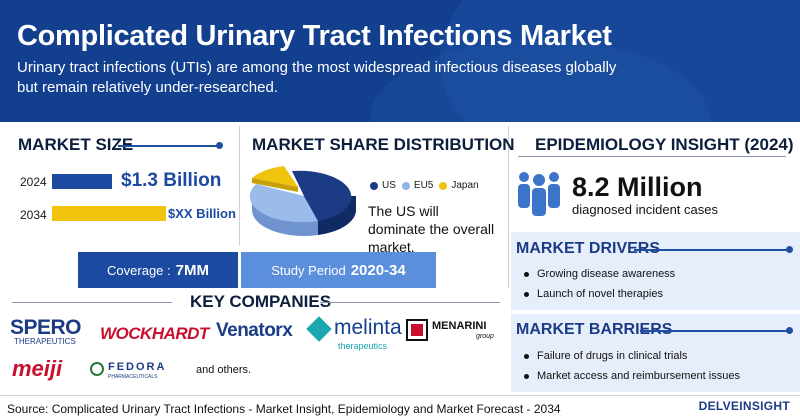  I want to click on melinta-logo-sub: therapeutics, so click(363, 346).